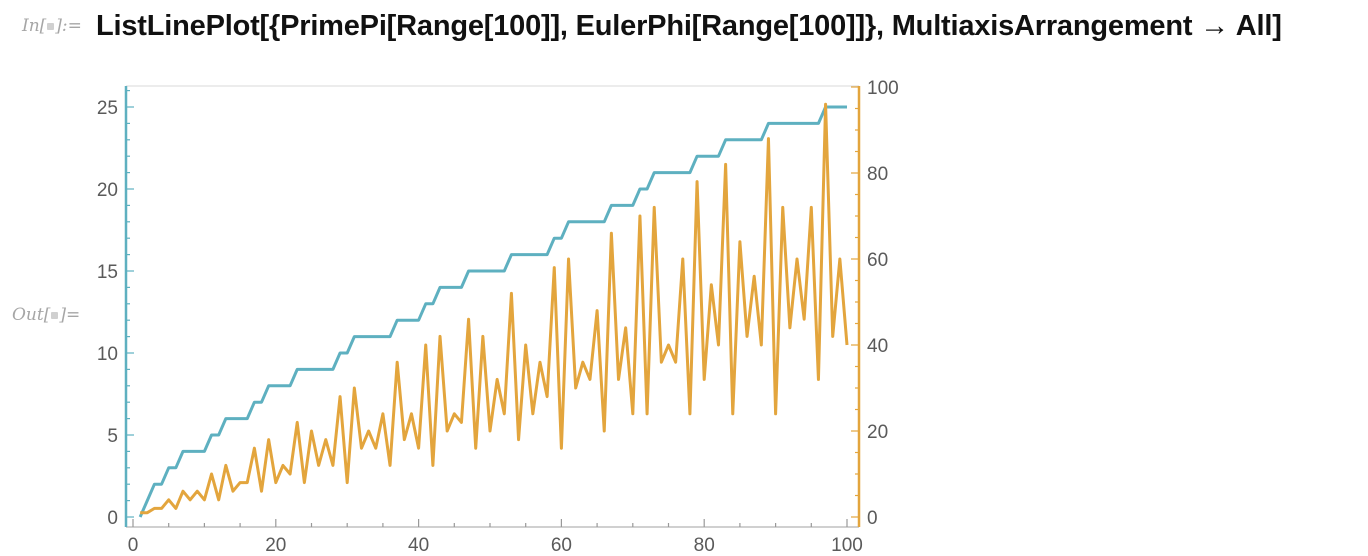  I want to click on x-axis-tick-label: 40, so click(418, 545).